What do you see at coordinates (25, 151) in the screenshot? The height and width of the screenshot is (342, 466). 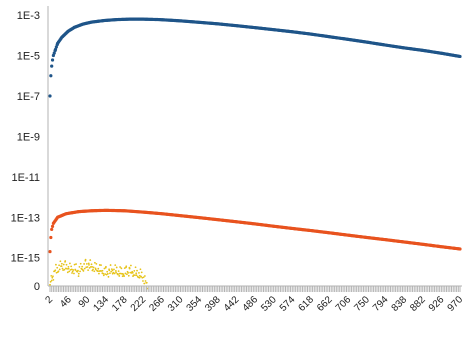 I see `y-tick-labels: 1E-3 1E-5 1E-7 1E-9 1E-11 1E-13 1E-15 0` at bounding box center [25, 151].